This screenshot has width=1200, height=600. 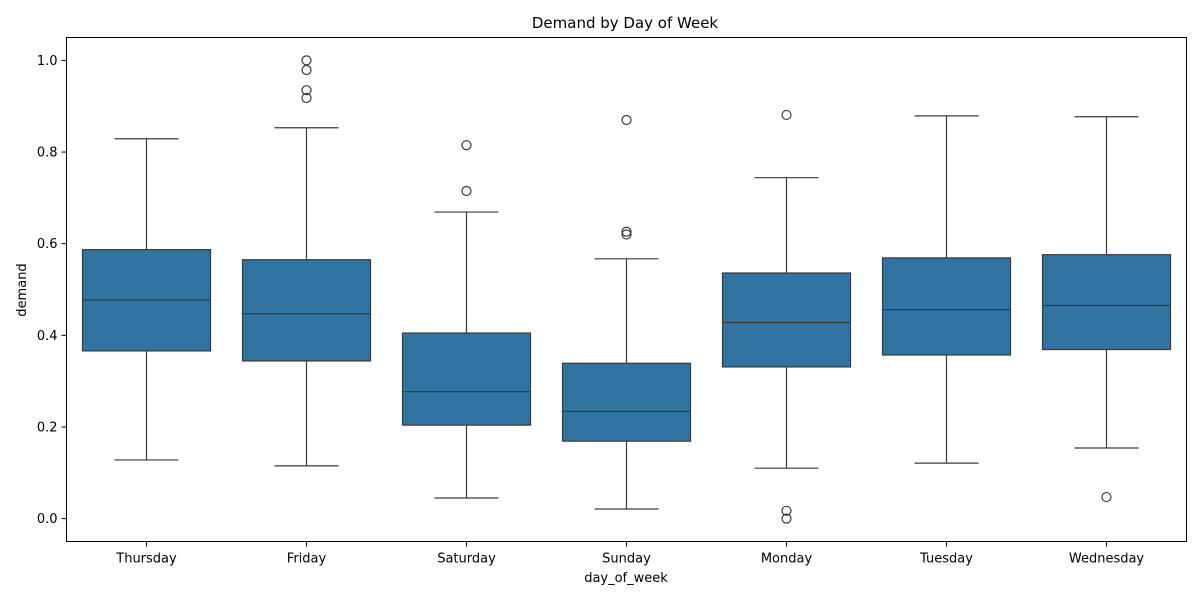 What do you see at coordinates (1107, 559) in the screenshot?
I see `x-tick-label: Wednesday` at bounding box center [1107, 559].